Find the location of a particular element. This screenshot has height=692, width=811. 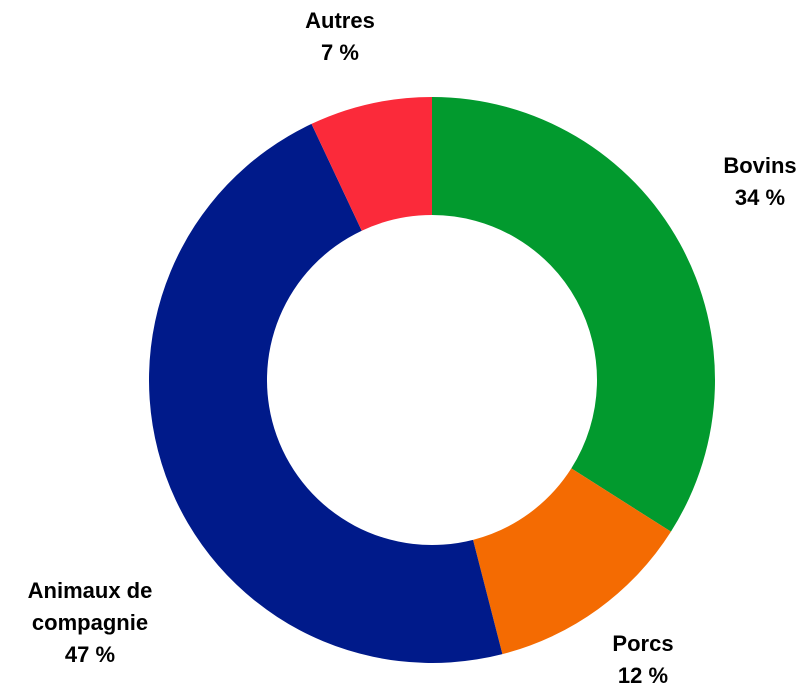

category-name: Autres is located at coordinates (340, 20).